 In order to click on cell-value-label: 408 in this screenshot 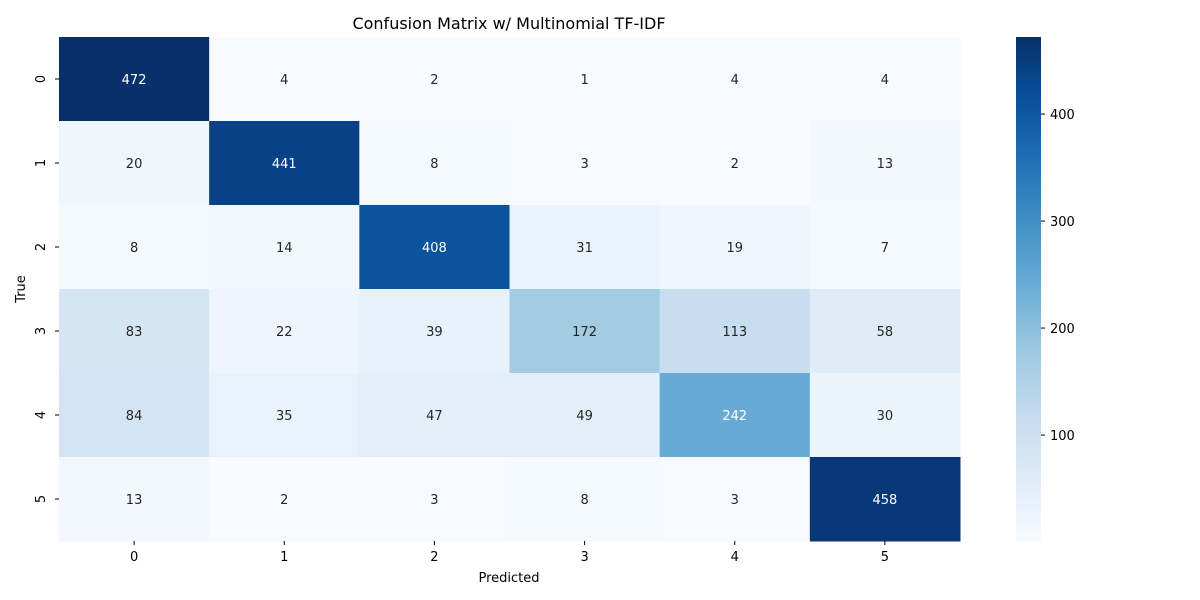, I will do `click(434, 248)`.